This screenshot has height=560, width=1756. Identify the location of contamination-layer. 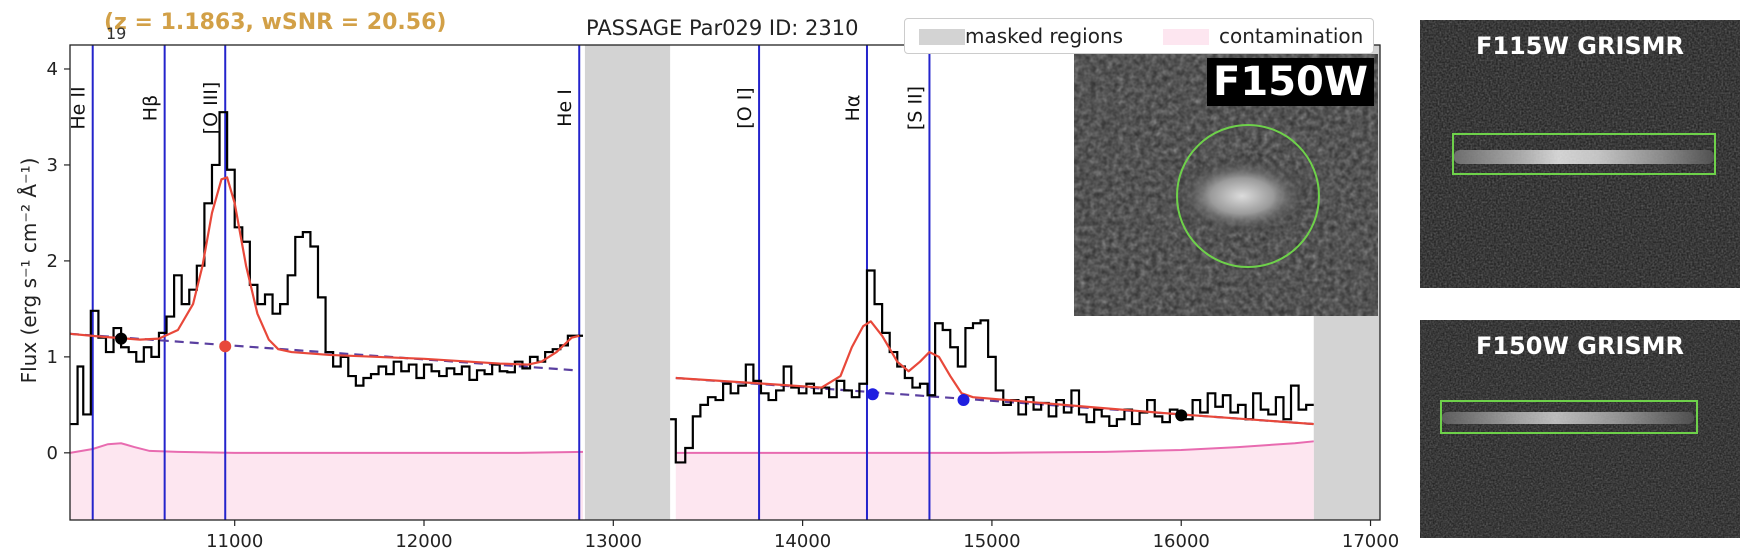
(691, 480).